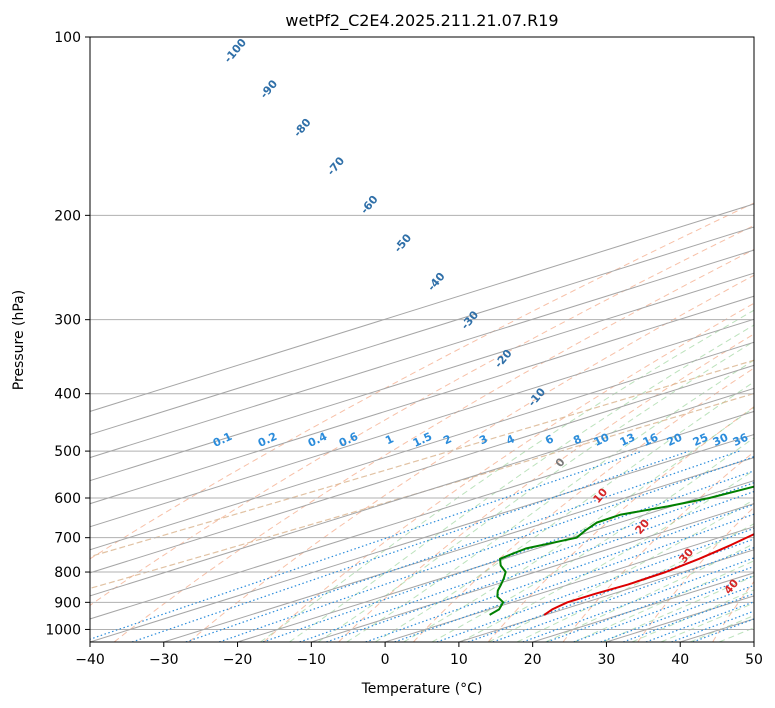  Describe the element at coordinates (675, 440) in the screenshot. I see `mixing-ratio-label: 20` at that location.